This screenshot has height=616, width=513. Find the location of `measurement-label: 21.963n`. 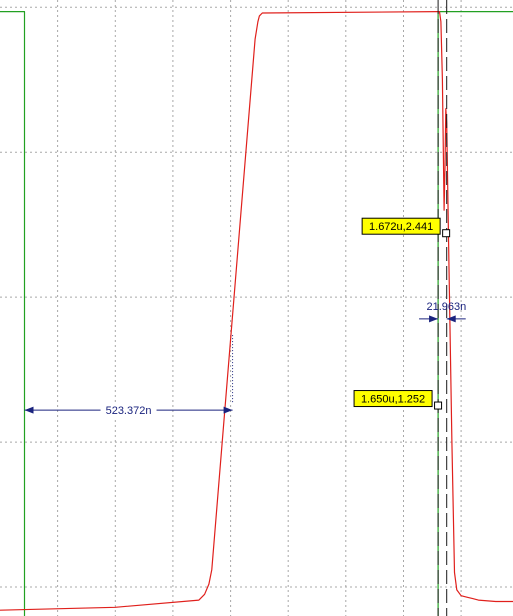

measurement-label: 21.963n is located at coordinates (447, 307).